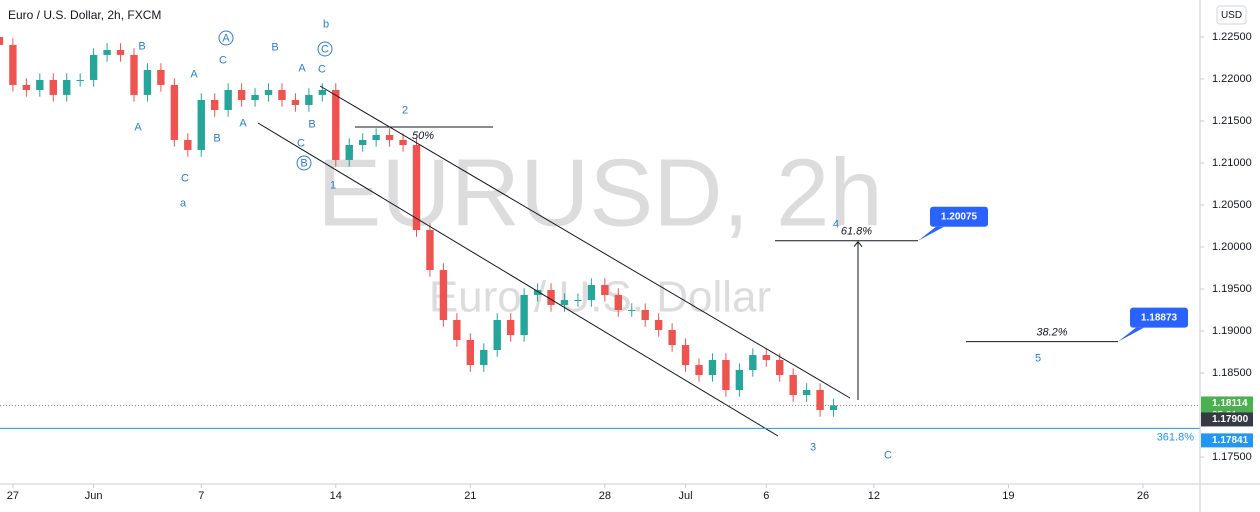  What do you see at coordinates (1232, 37) in the screenshot?
I see `y-tick-label: 1.22500` at bounding box center [1232, 37].